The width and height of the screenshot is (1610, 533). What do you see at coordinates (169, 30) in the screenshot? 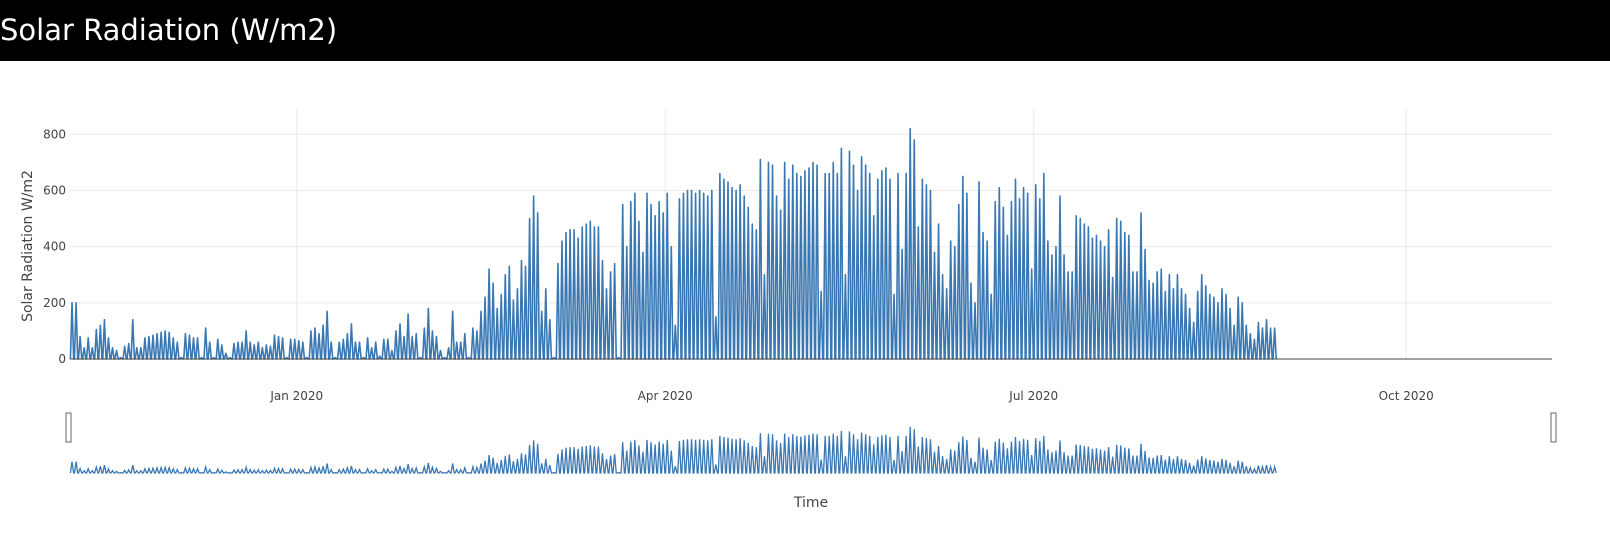
I see `page-title: Solar Radiation (W/m2)` at bounding box center [169, 30].